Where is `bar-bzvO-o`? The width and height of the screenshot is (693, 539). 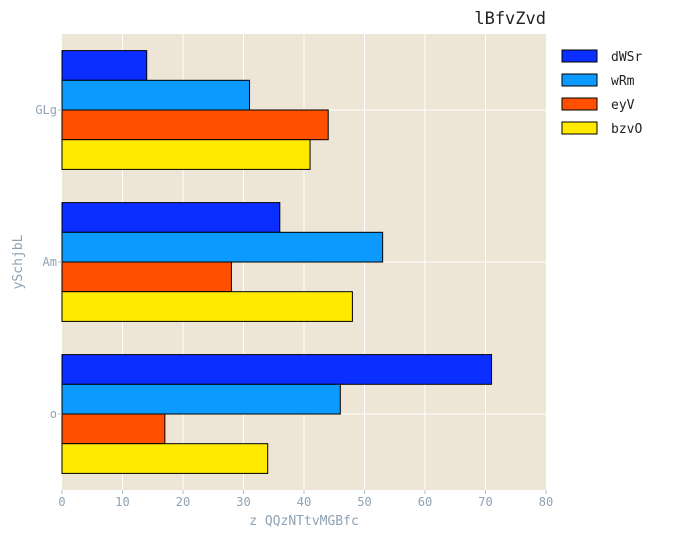 bar-bzvO-o is located at coordinates (165, 458).